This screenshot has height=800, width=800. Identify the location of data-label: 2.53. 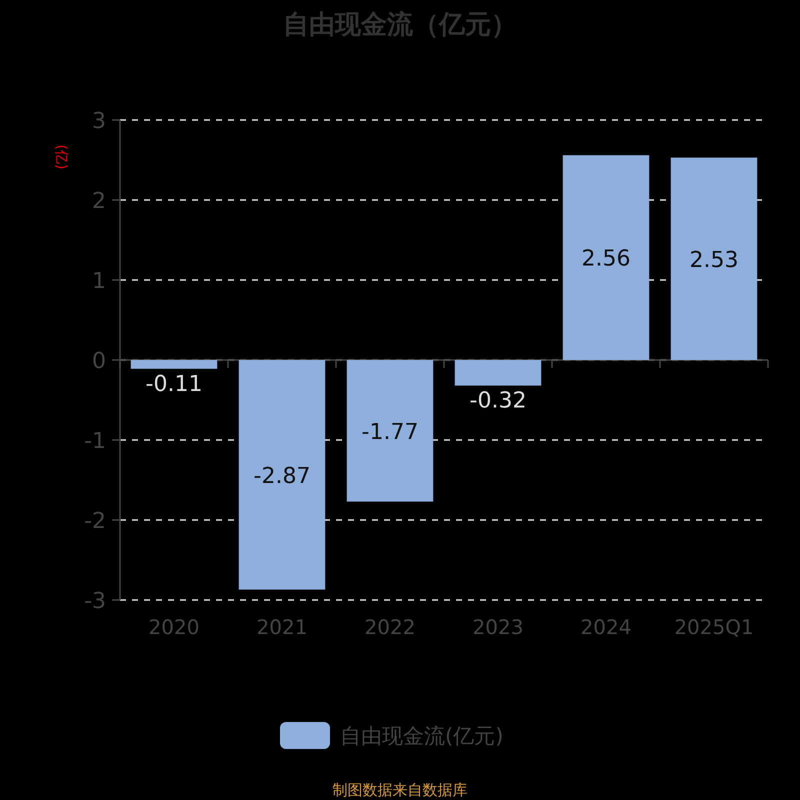
(714, 260).